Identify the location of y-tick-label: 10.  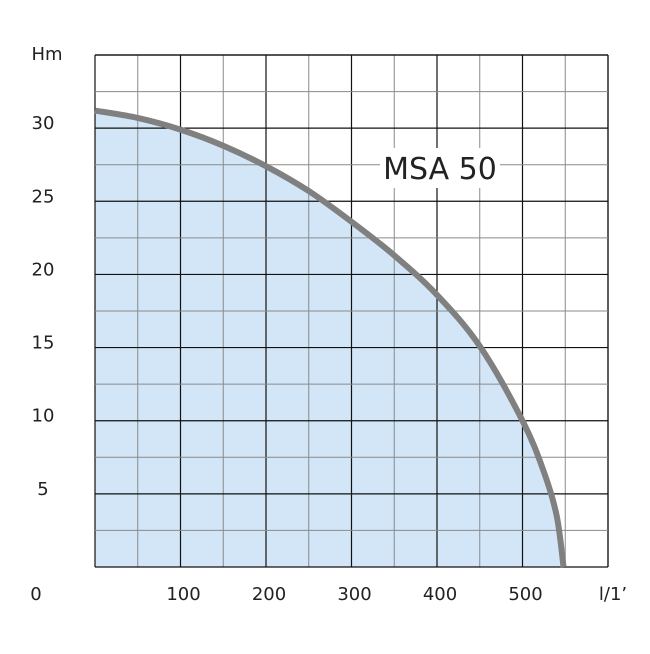
(43, 416).